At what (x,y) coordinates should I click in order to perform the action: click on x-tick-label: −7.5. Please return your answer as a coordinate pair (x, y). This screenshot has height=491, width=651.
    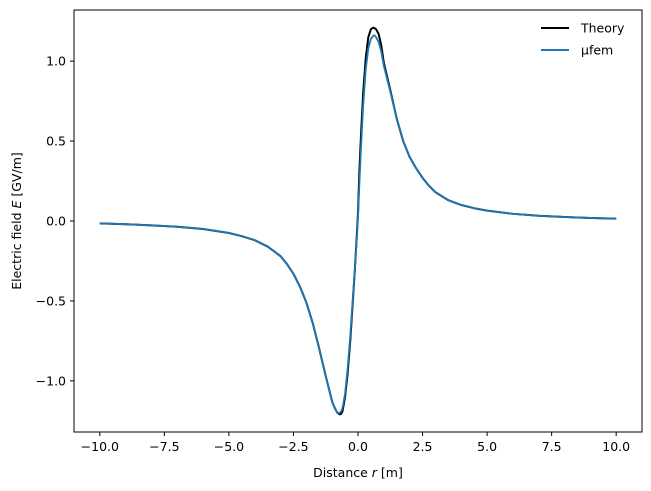
    Looking at the image, I should click on (164, 446).